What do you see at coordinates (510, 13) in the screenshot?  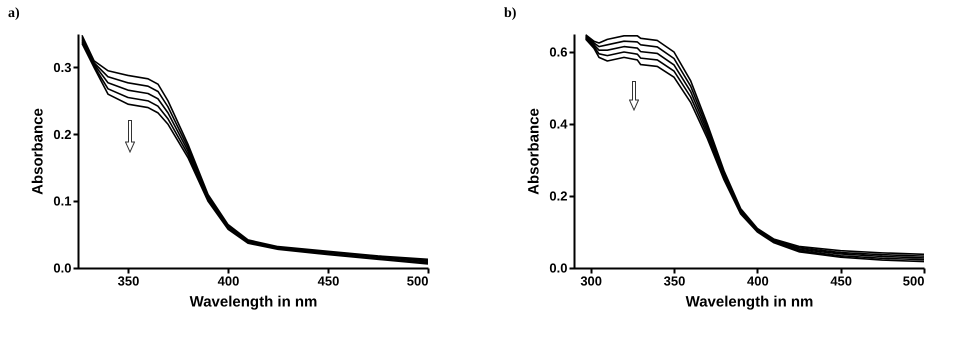 I see `chart-title: b)` at bounding box center [510, 13].